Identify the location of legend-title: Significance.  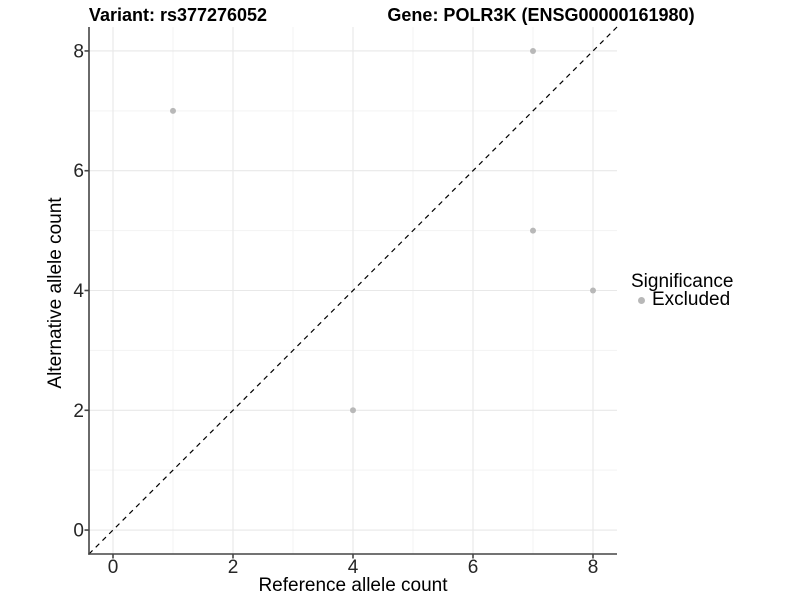
(682, 281).